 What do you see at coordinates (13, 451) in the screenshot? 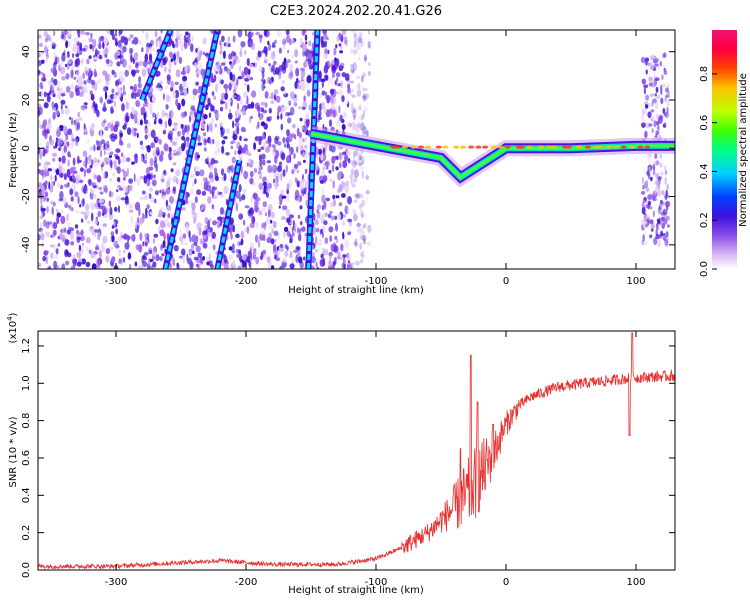
I see `snr-ylabel: SNR (10 * v/v)` at bounding box center [13, 451].